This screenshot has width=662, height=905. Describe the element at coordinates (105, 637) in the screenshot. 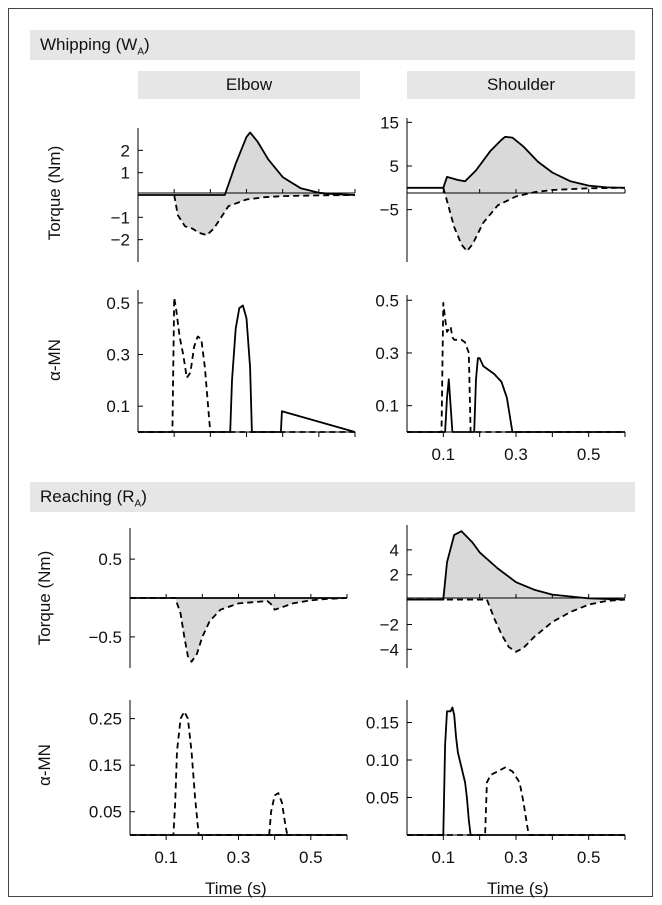

I see `y-tick-label: −0.5` at that location.